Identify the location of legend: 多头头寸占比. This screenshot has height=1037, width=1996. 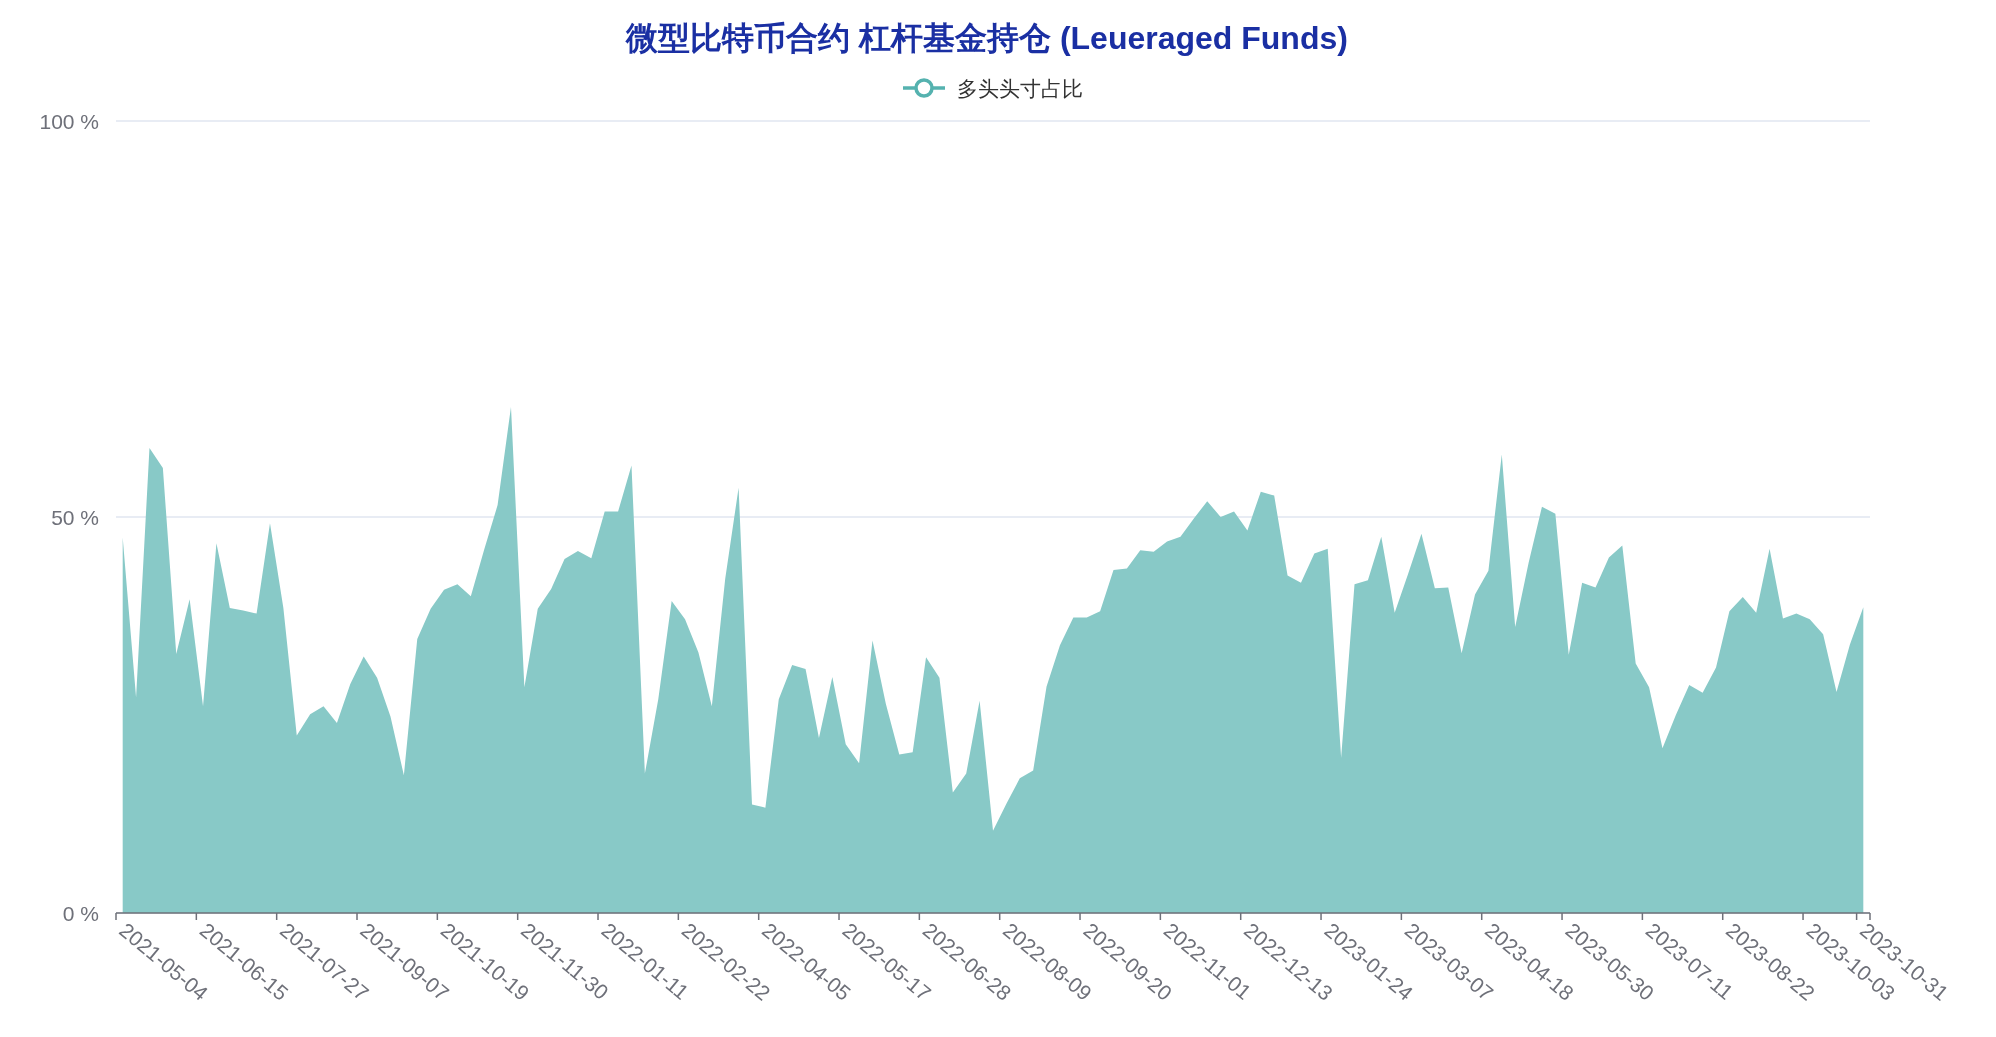
(993, 88).